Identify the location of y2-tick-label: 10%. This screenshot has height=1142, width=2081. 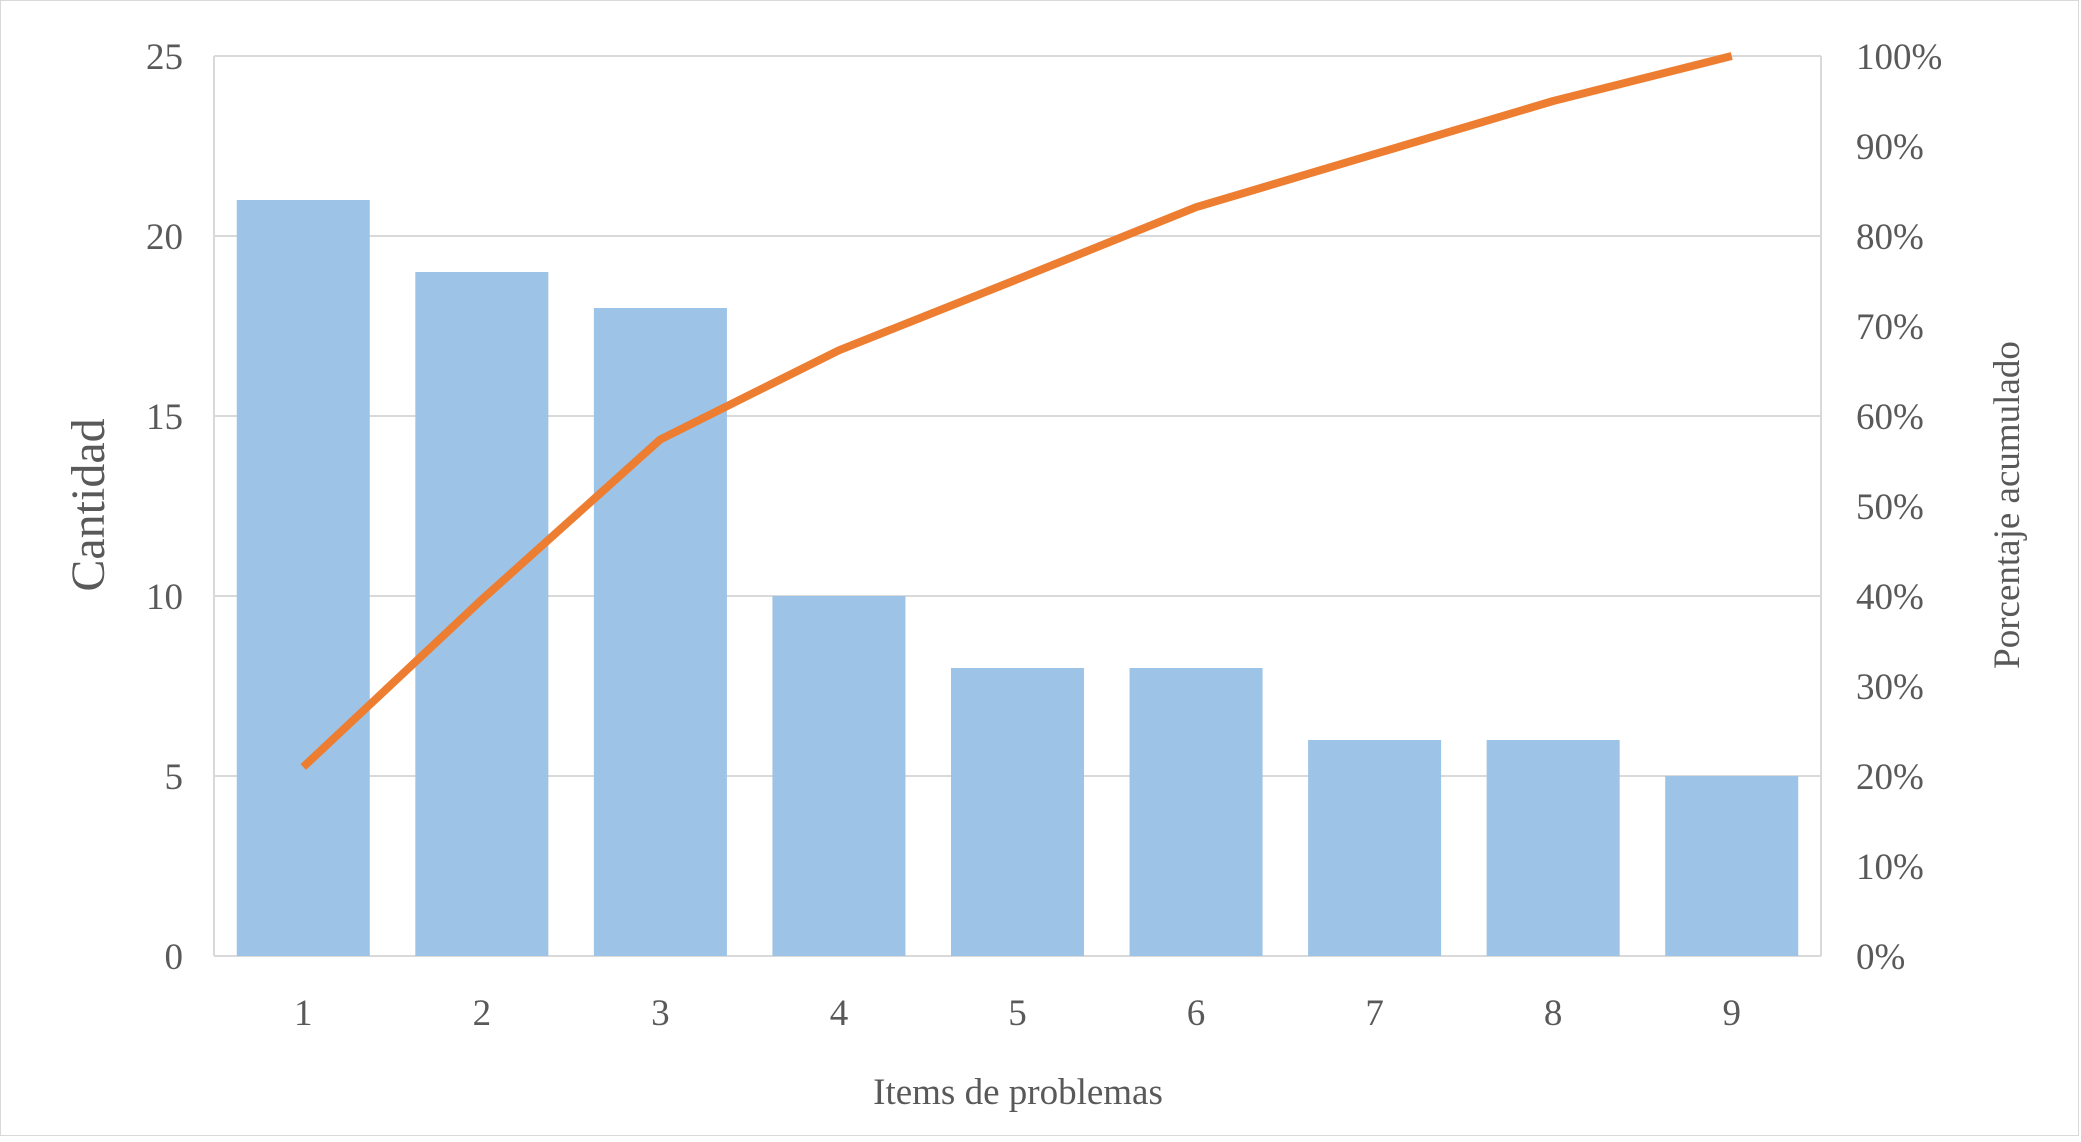
(1890, 867).